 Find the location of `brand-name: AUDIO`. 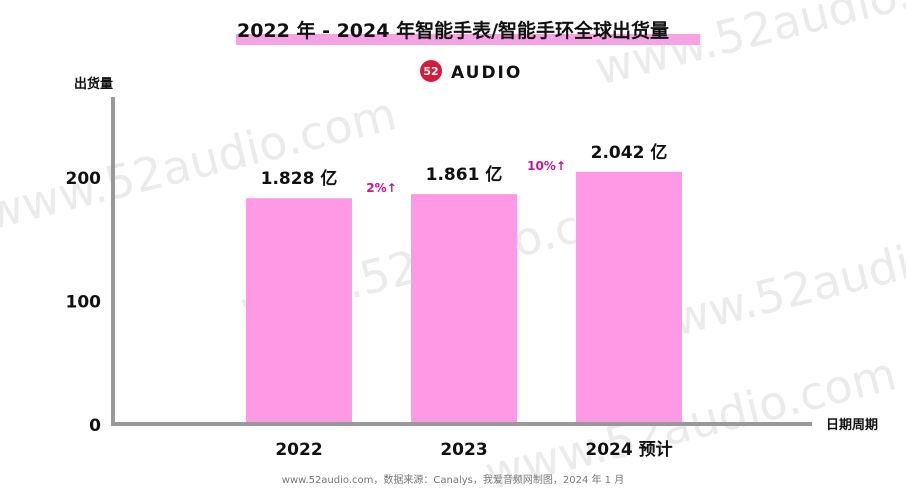

brand-name: AUDIO is located at coordinates (486, 73).